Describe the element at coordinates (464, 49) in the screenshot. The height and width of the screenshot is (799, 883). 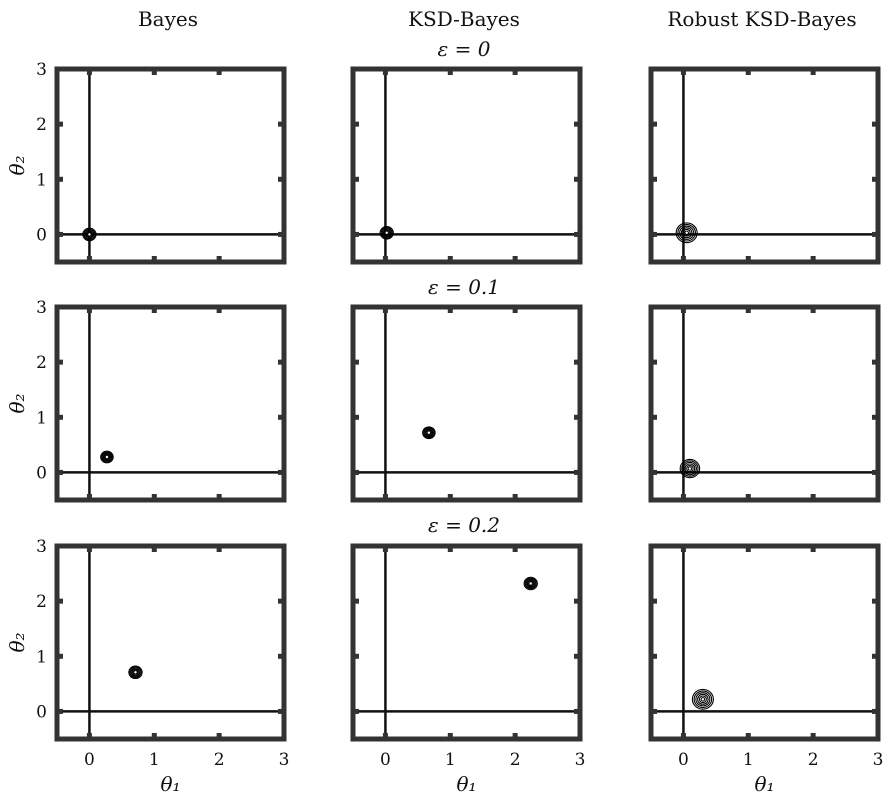
I see `row-title-eps-0: ε = 0` at that location.